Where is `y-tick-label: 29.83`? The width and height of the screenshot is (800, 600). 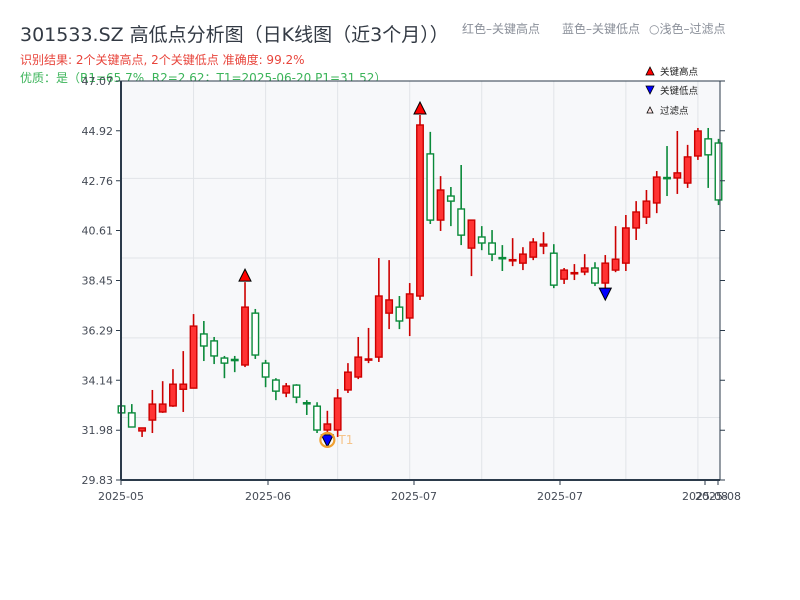
y-tick-label: 29.83 is located at coordinates (98, 480).